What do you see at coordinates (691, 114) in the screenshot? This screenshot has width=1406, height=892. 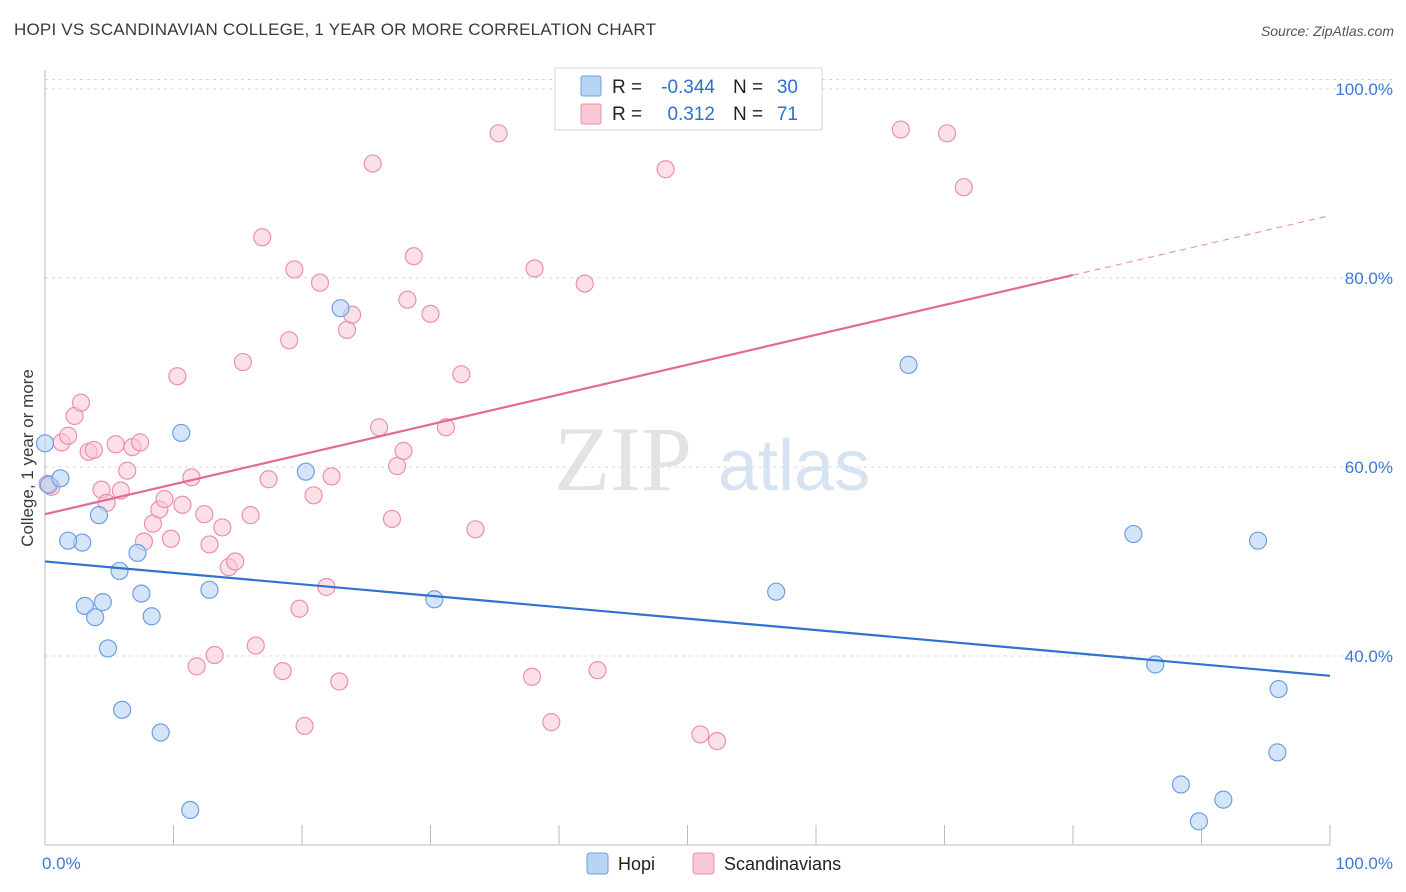 I see `scandinavians-r-value: 0.312` at bounding box center [691, 114].